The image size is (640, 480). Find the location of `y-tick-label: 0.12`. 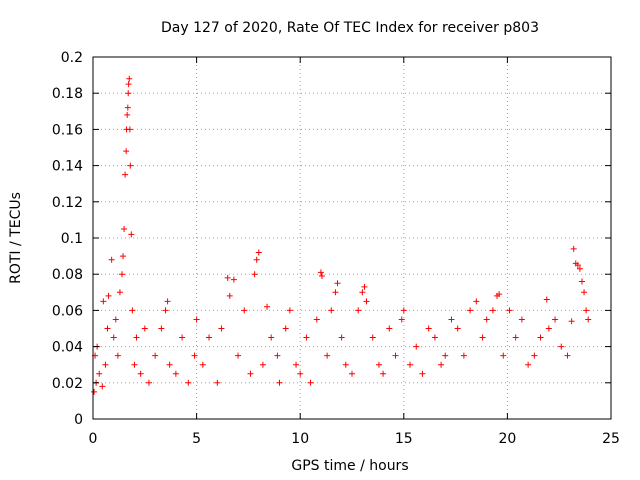

y-tick-label: 0.12 is located at coordinates (67, 203).